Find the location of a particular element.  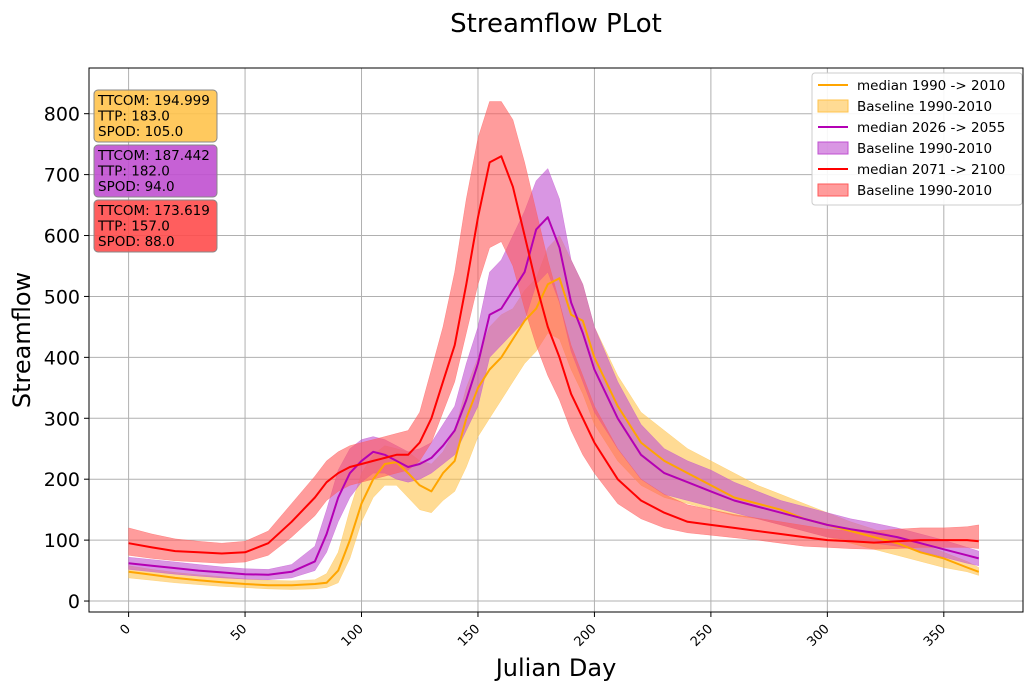

y-tick-label: 800 is located at coordinates (62, 115).